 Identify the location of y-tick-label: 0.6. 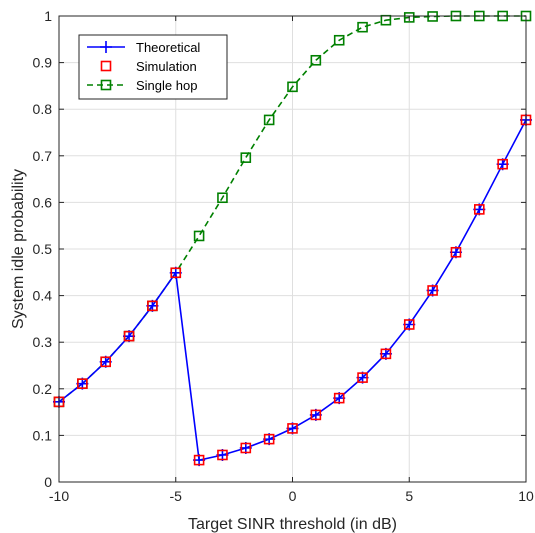
(43, 202).